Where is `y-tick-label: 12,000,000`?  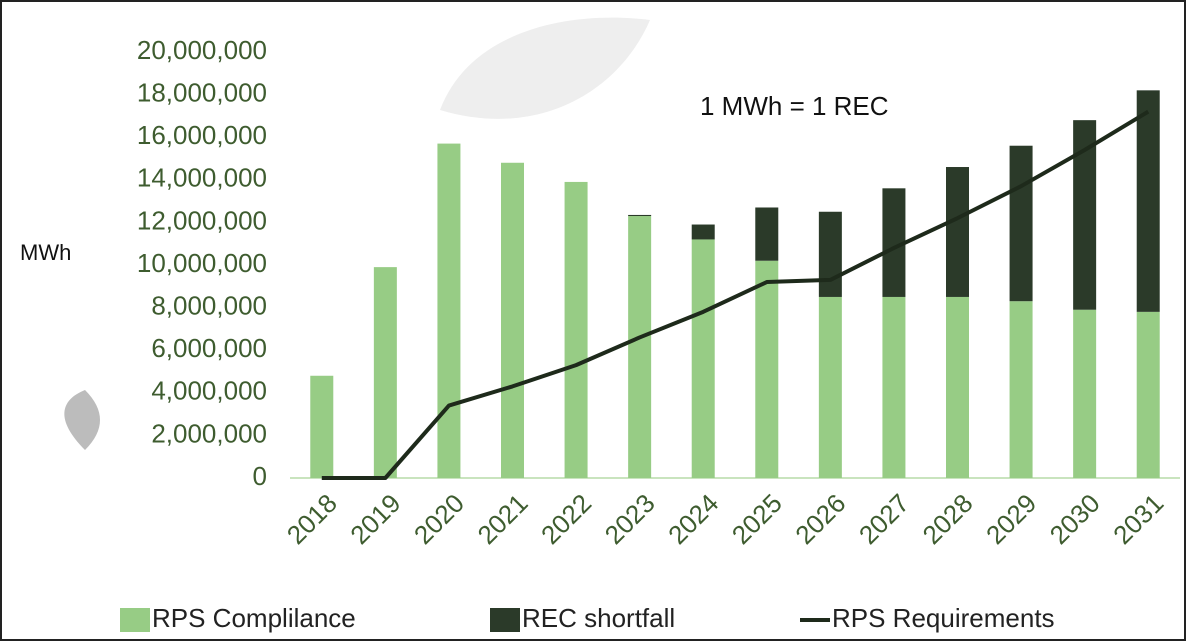
y-tick-label: 12,000,000 is located at coordinates (202, 220).